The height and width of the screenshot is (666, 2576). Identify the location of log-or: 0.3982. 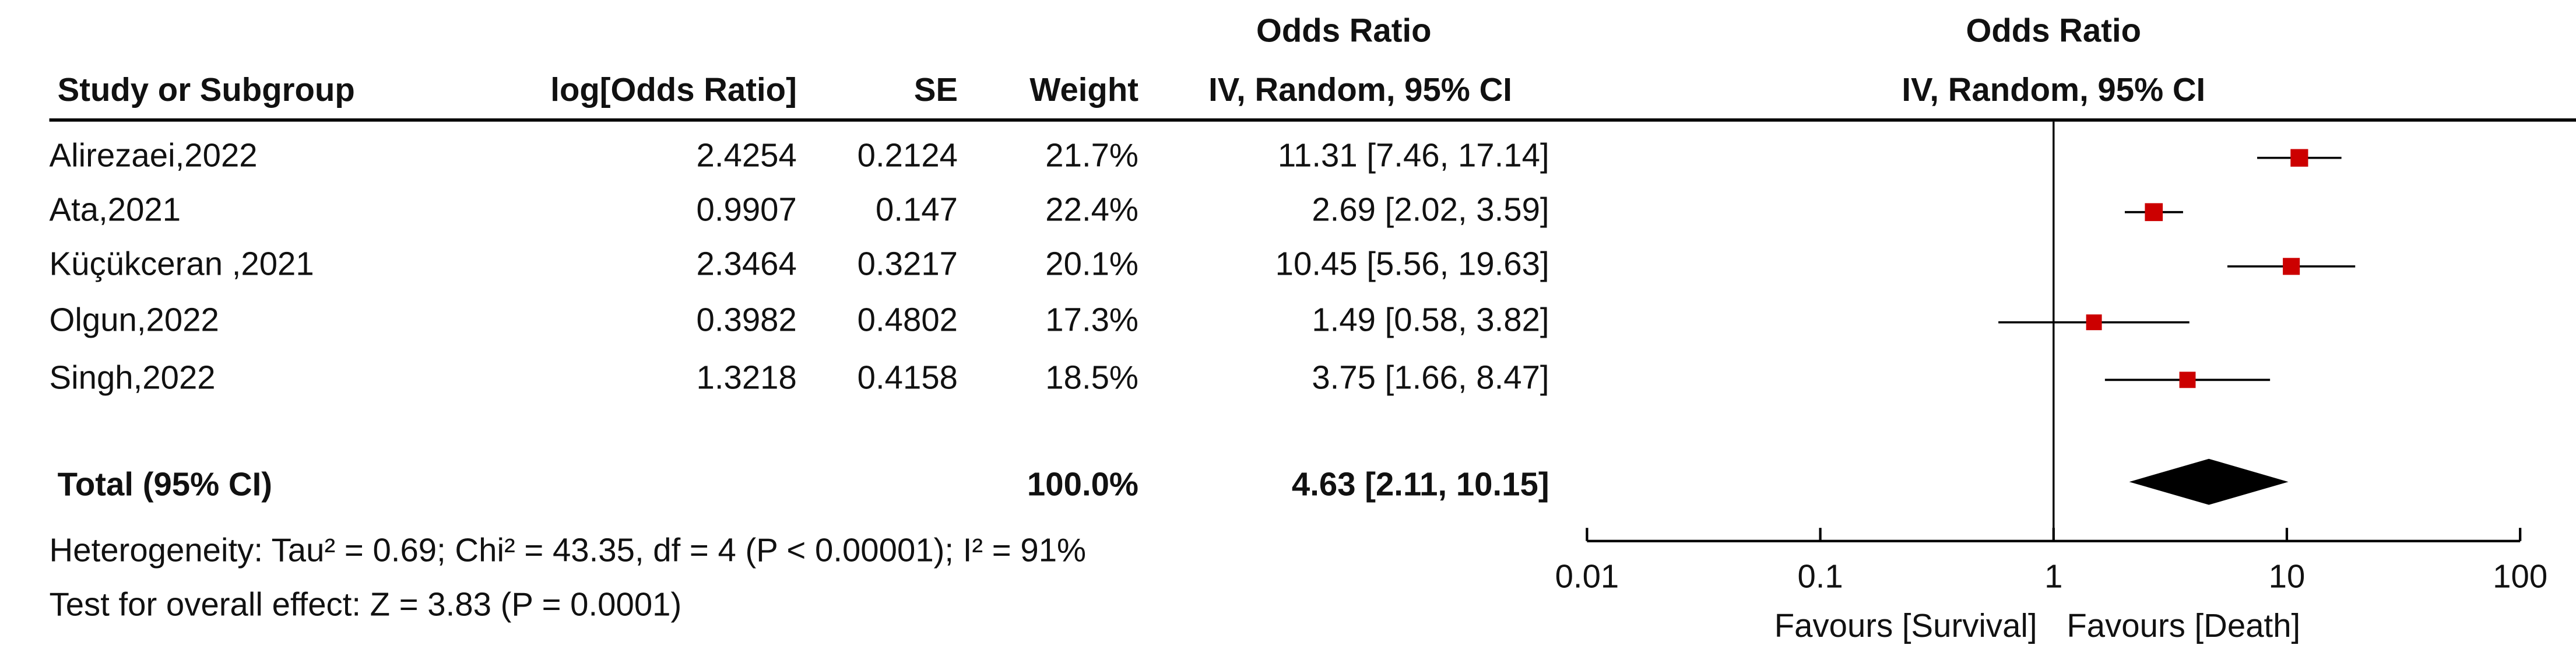
(747, 320).